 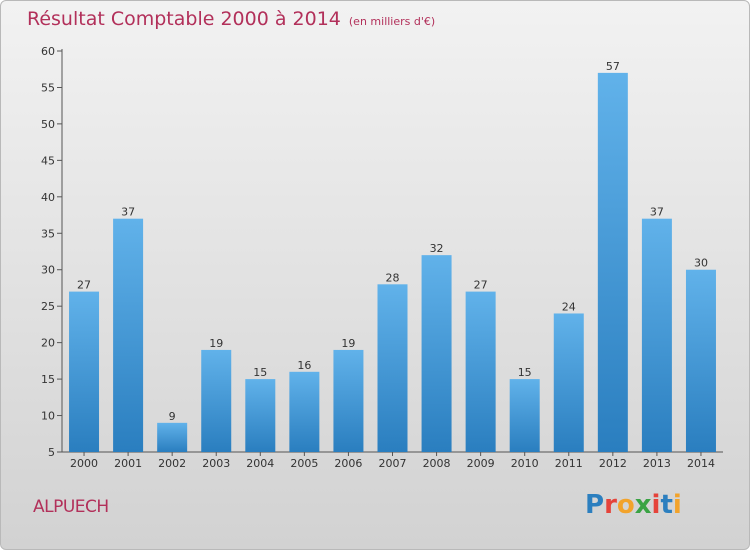 What do you see at coordinates (216, 400) in the screenshot?
I see `bar-2003` at bounding box center [216, 400].